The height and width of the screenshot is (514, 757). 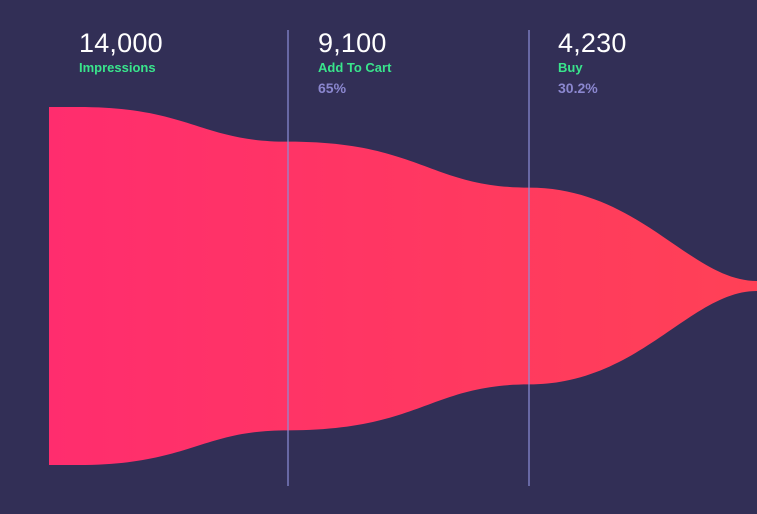 I want to click on stage-conversion-rate: 30.2%, so click(x=578, y=88).